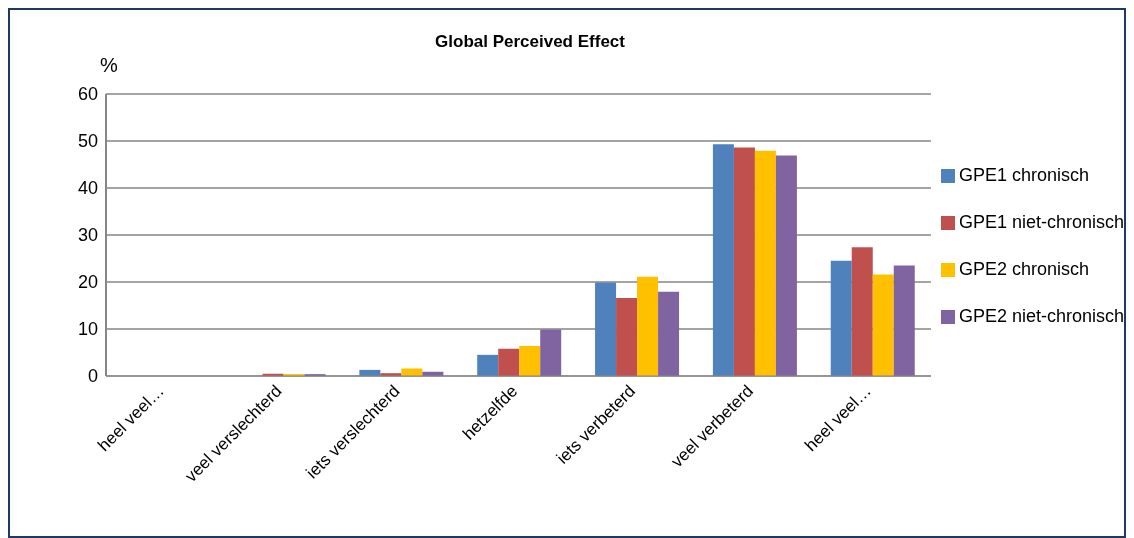 The width and height of the screenshot is (1134, 538). I want to click on chart-title: Global Perceived Effect, so click(530, 42).